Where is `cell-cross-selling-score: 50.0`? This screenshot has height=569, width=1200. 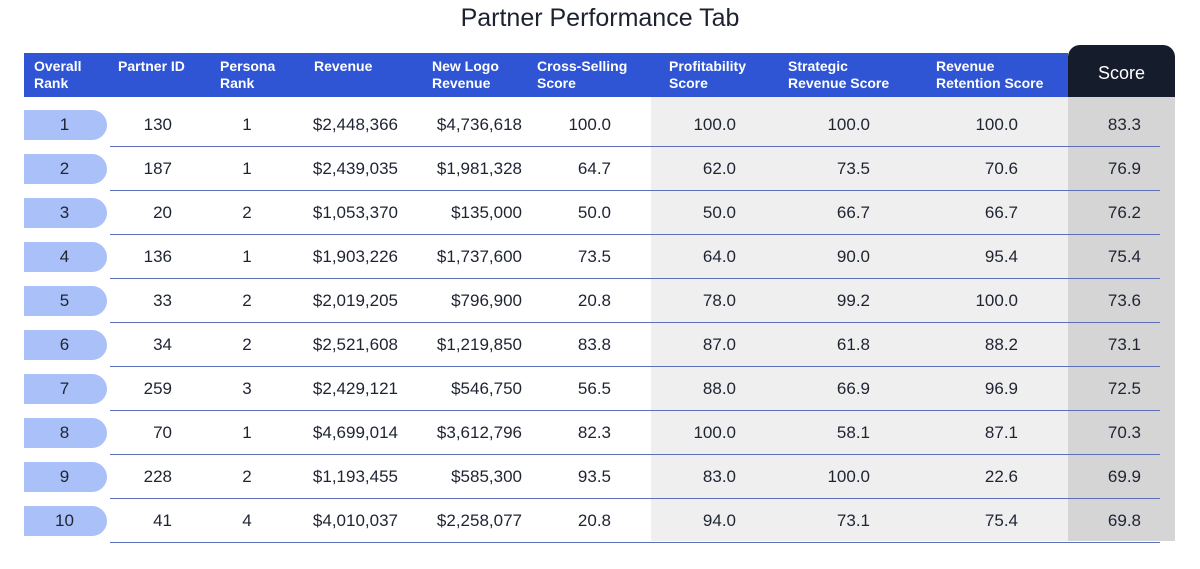 cell-cross-selling-score: 50.0 is located at coordinates (594, 212).